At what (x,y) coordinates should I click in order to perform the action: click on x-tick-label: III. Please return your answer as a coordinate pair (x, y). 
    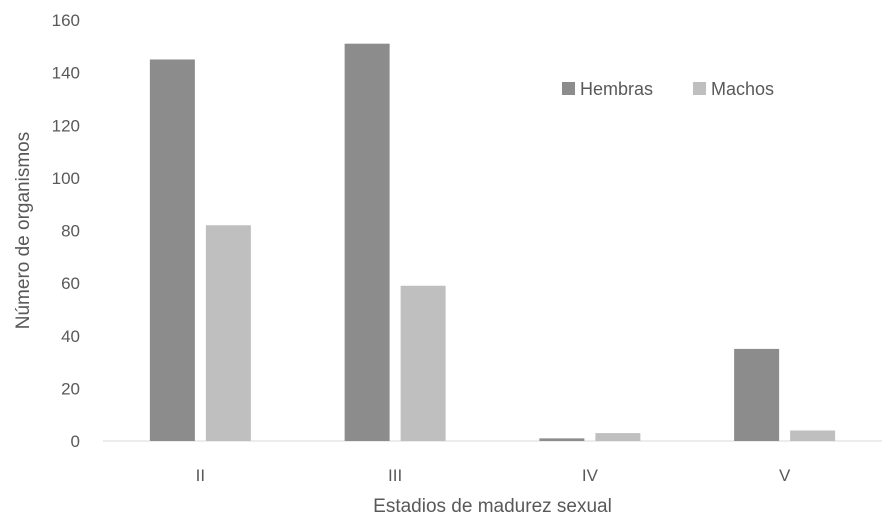
    Looking at the image, I should click on (395, 475).